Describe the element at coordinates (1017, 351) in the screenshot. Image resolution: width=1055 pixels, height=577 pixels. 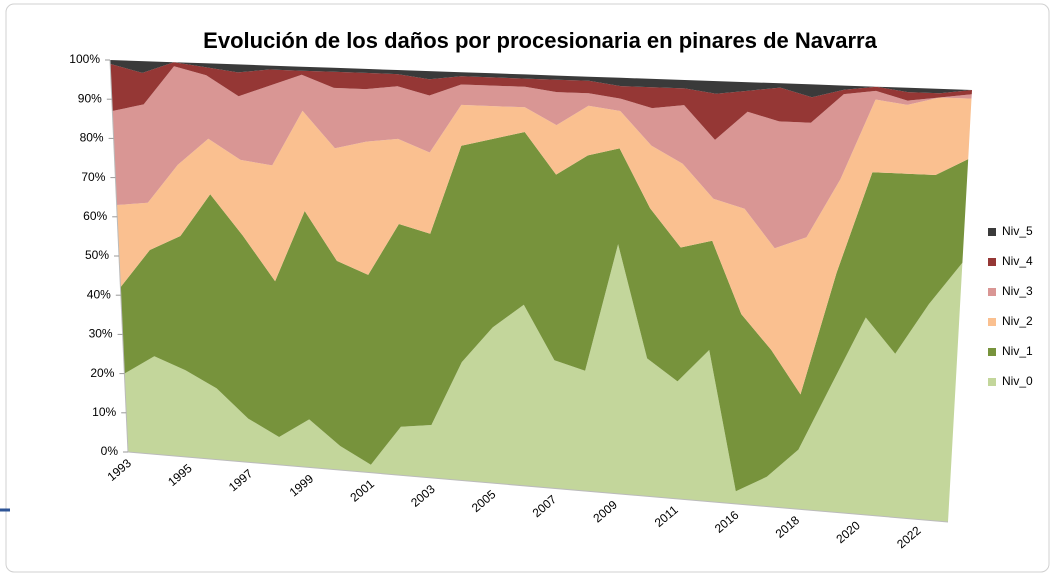
I see `legend-label: Niv_1` at that location.